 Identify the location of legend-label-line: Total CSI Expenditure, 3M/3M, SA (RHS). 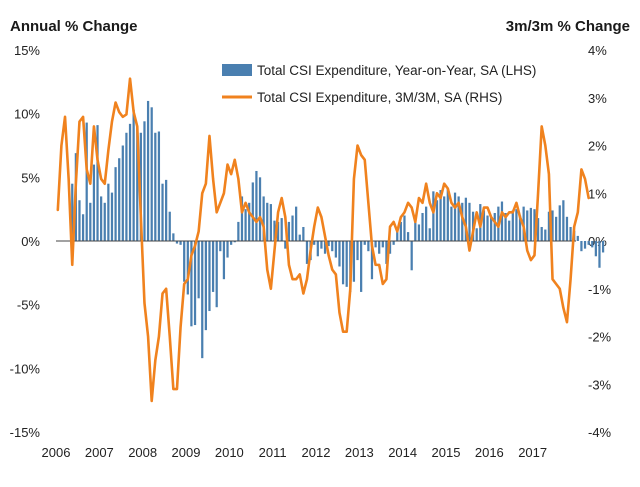
(379, 97).